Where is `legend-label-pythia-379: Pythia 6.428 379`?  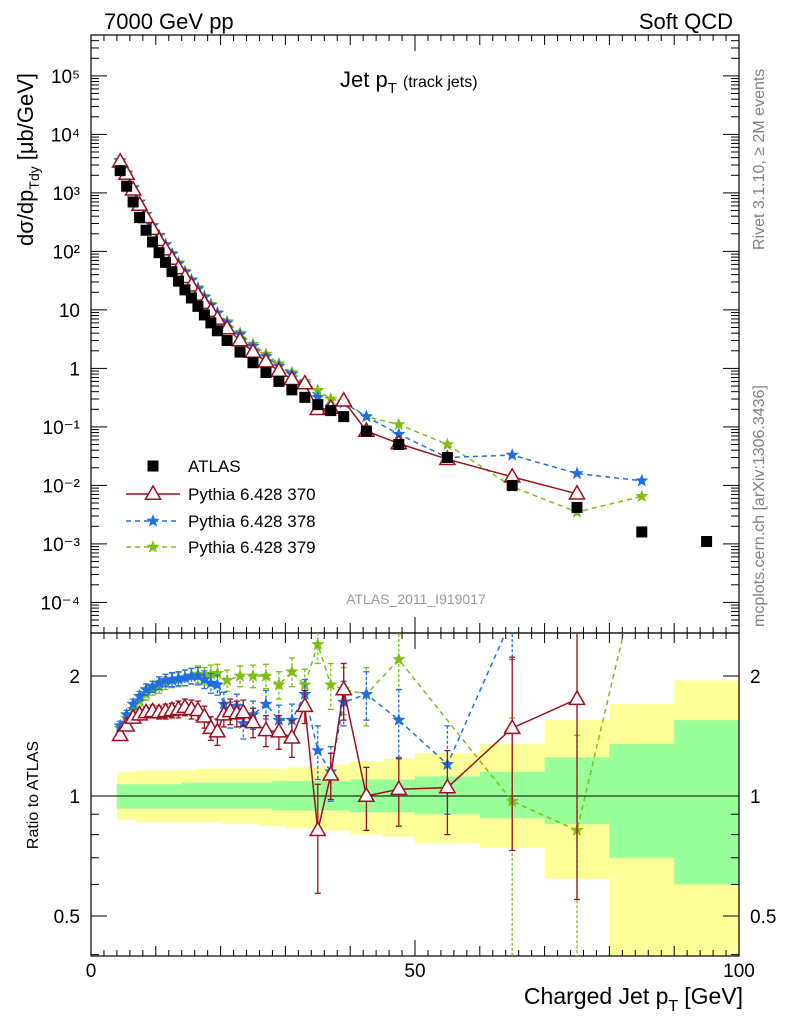 legend-label-pythia-379: Pythia 6.428 379 is located at coordinates (252, 547).